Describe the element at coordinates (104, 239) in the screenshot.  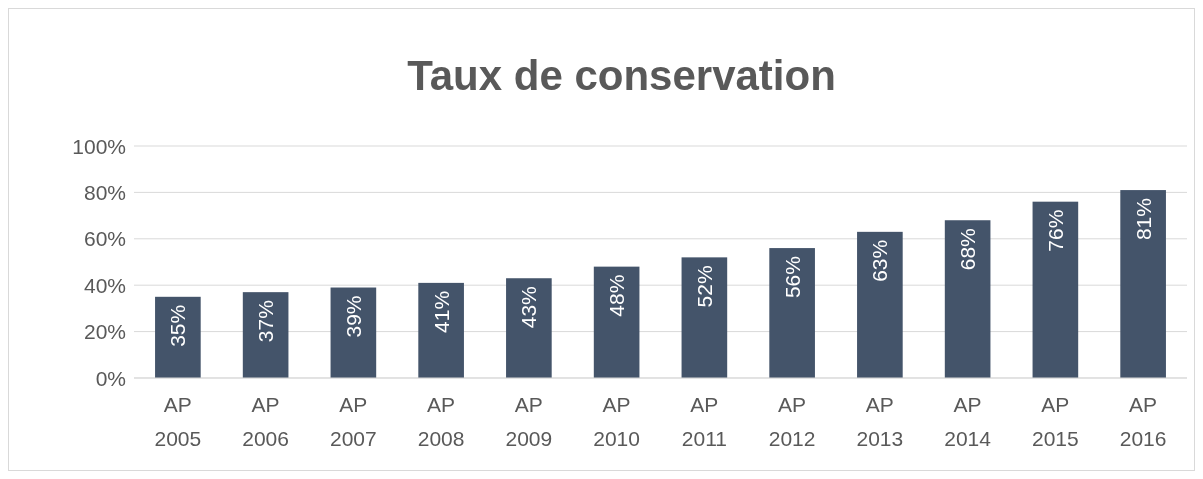
I see `y-tick-label: 60%` at that location.